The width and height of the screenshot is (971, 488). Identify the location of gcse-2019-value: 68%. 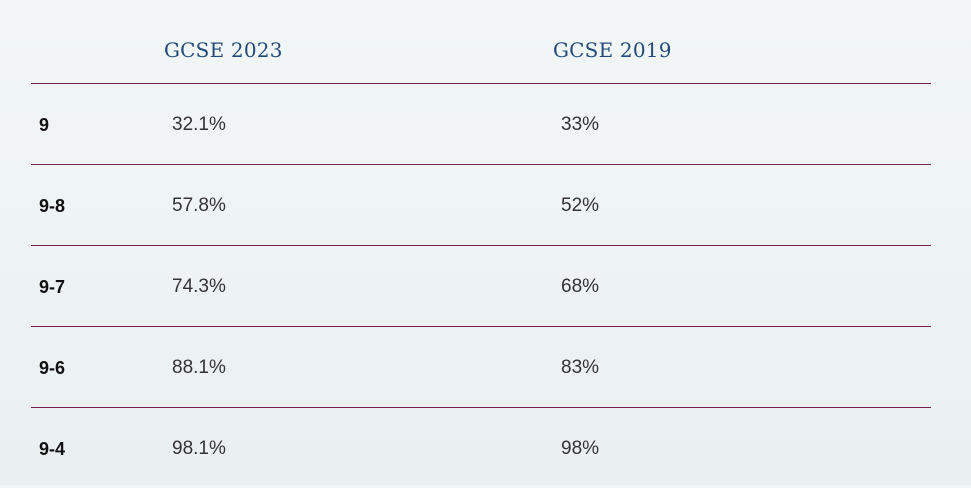
(580, 286).